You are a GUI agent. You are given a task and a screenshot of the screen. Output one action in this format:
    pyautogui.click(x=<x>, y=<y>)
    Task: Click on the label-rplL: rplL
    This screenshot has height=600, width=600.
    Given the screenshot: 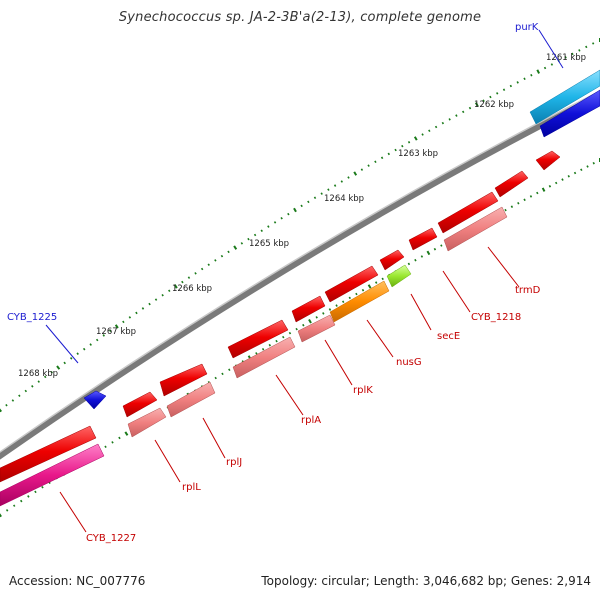 What is the action you would take?
    pyautogui.click(x=191, y=487)
    